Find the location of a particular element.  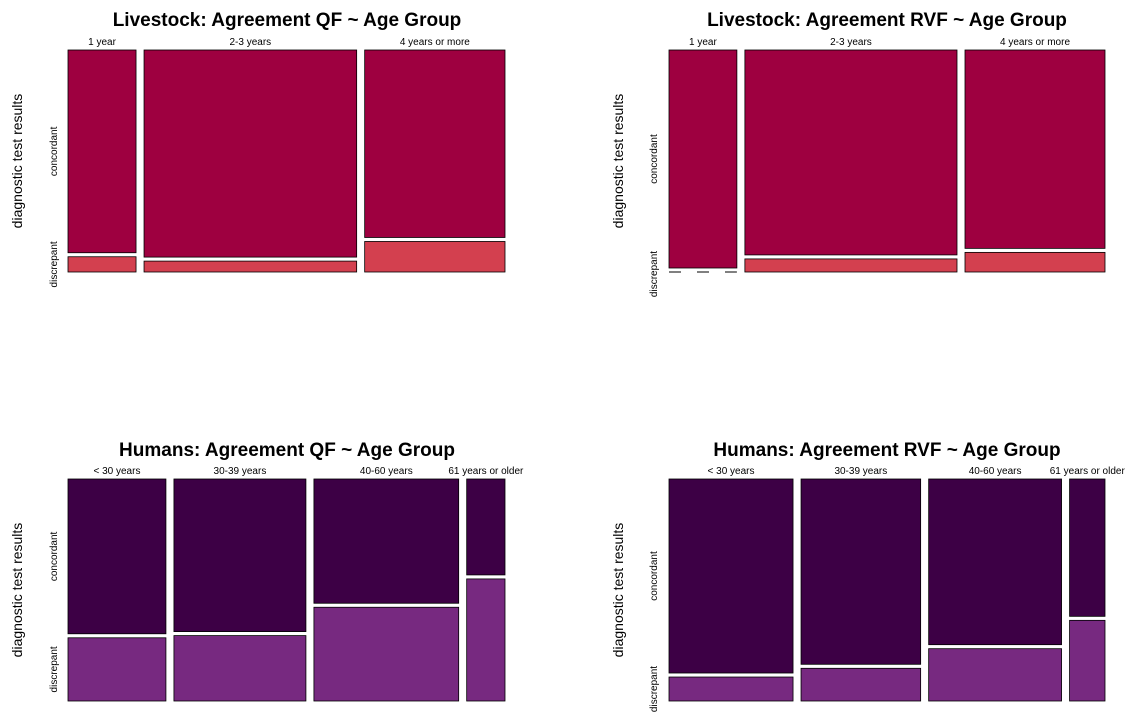

chart-title: Livestock: Agreement QF ~ Age Group is located at coordinates (287, 20).